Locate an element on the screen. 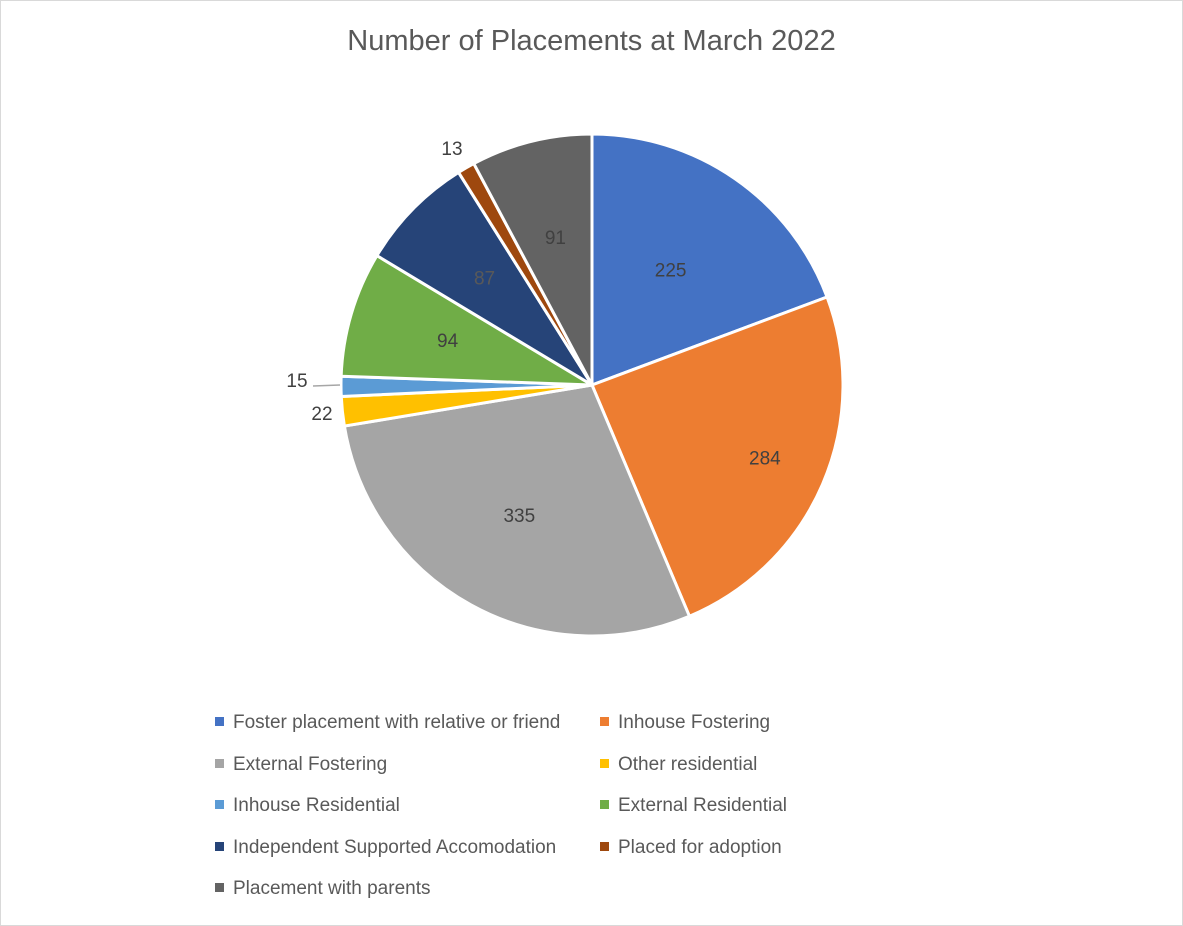  pie-slice-foster-placement-with-relative-or-friend is located at coordinates (709, 259).